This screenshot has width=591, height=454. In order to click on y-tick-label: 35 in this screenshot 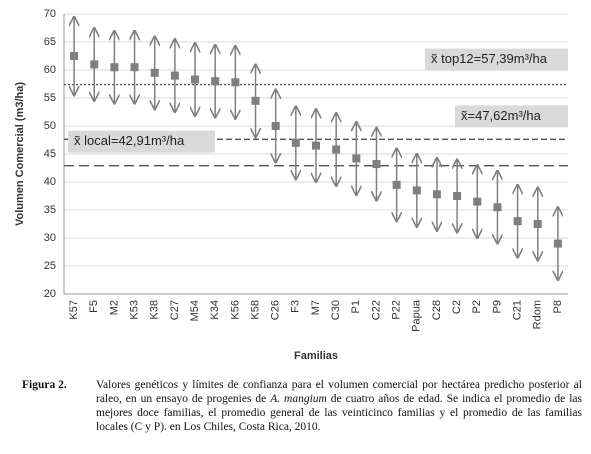, I will do `click(50, 210)`.